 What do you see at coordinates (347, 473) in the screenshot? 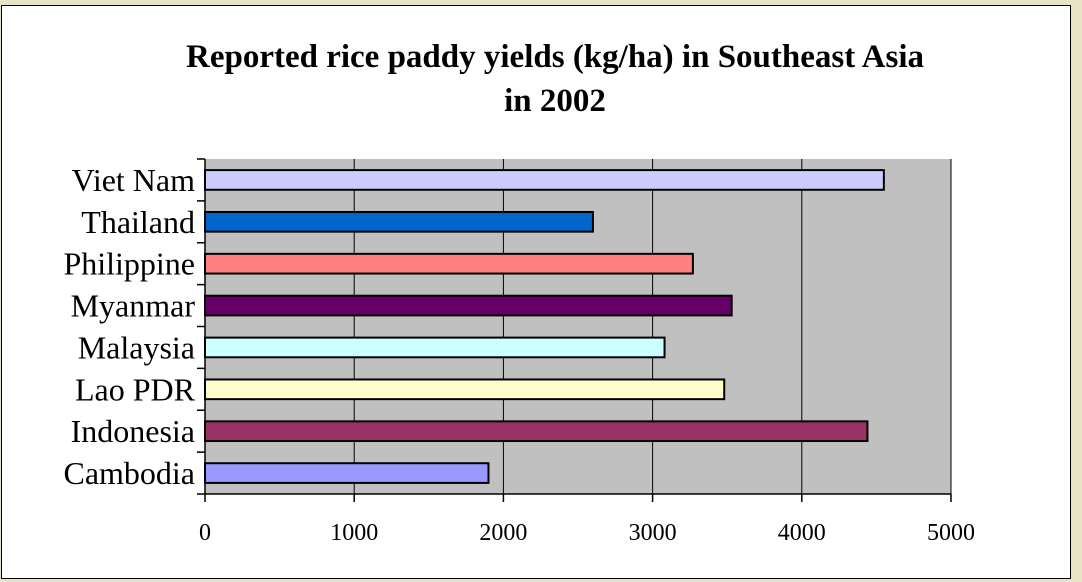
I see `bar-cambodia` at bounding box center [347, 473].